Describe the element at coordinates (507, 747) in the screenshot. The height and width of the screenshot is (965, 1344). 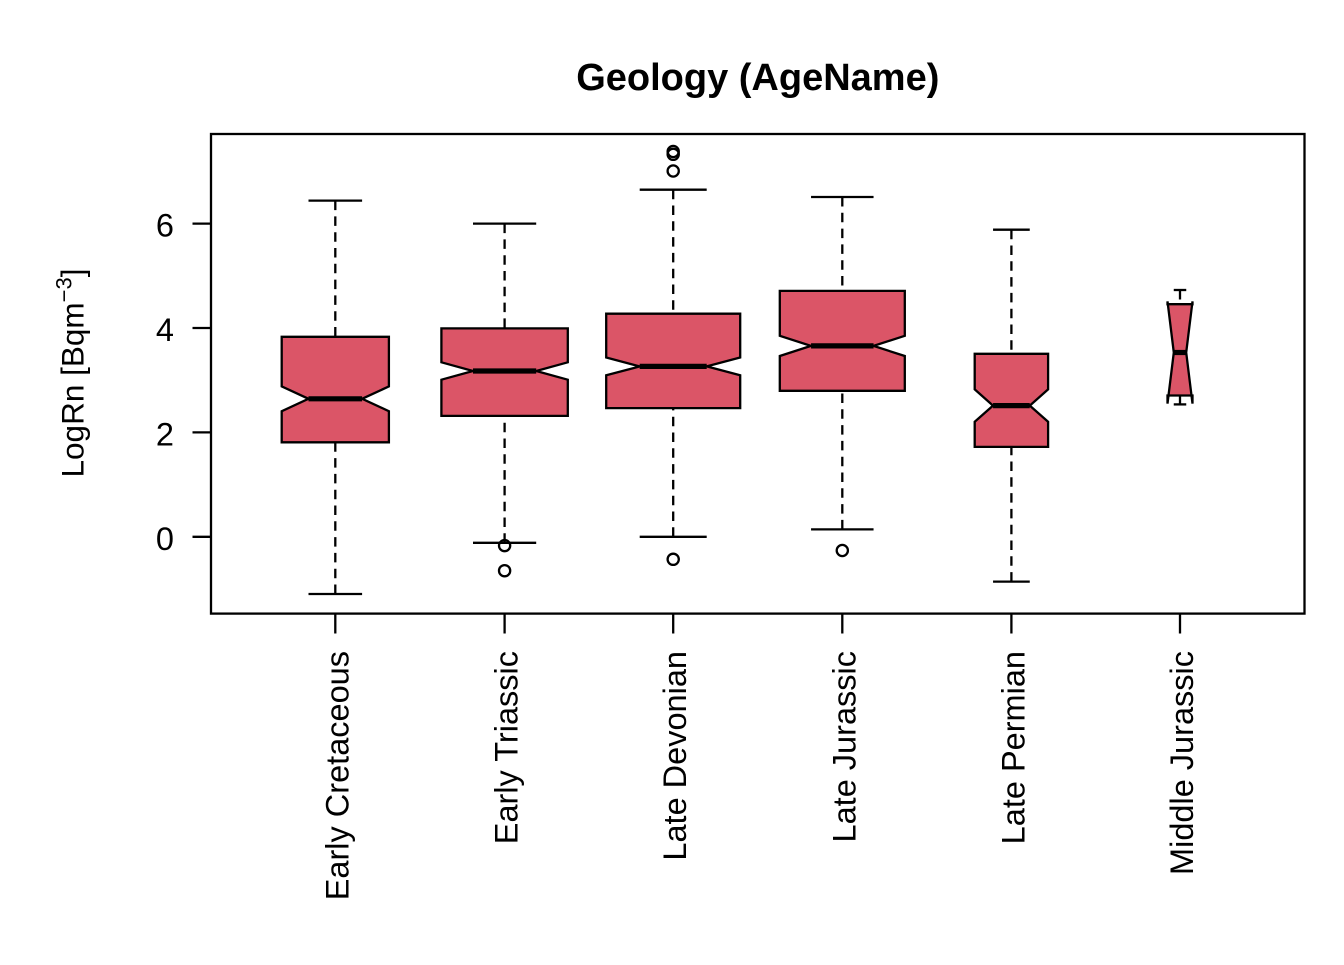
I see `svg-text: Early Triassic` at that location.